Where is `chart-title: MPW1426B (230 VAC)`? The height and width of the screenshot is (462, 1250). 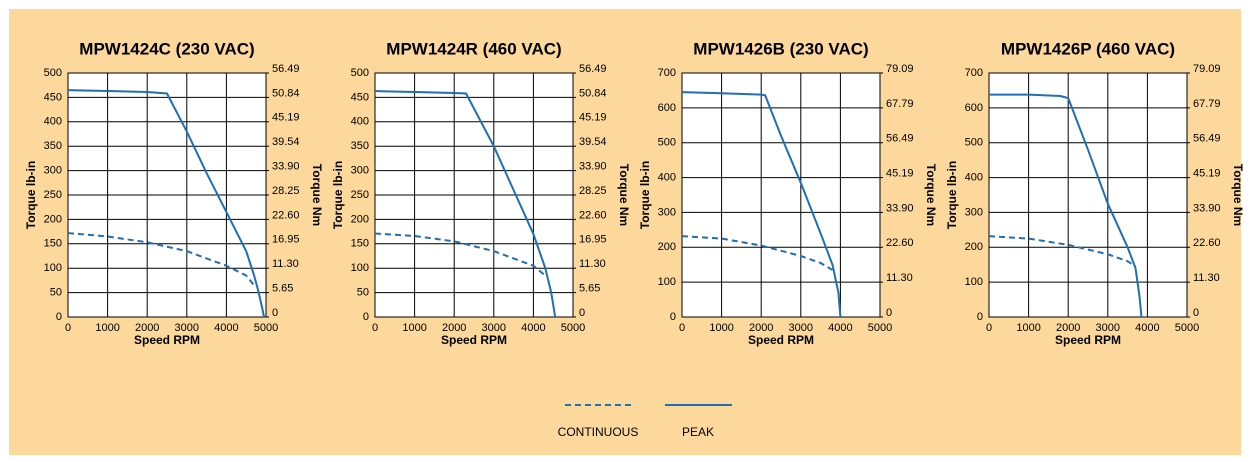
chart-title: MPW1426B (230 VAC) is located at coordinates (780, 48).